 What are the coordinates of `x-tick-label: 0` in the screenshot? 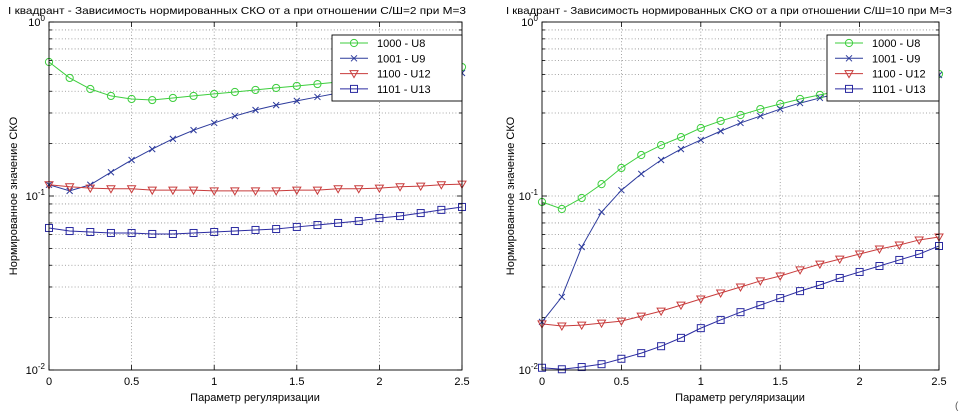 It's located at (49, 382).